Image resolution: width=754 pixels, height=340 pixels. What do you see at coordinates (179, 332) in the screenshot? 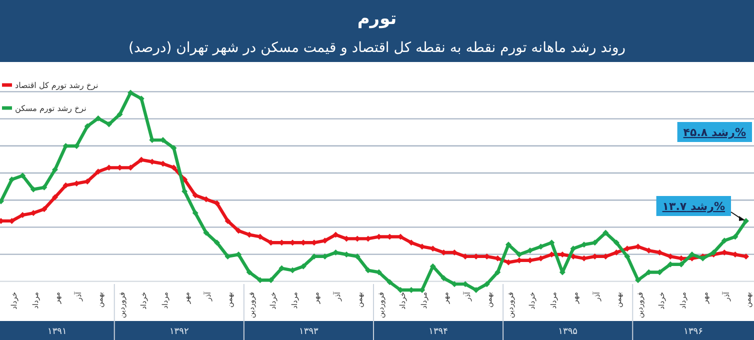
I see `text: ۱۳۹۲` at bounding box center [179, 332].